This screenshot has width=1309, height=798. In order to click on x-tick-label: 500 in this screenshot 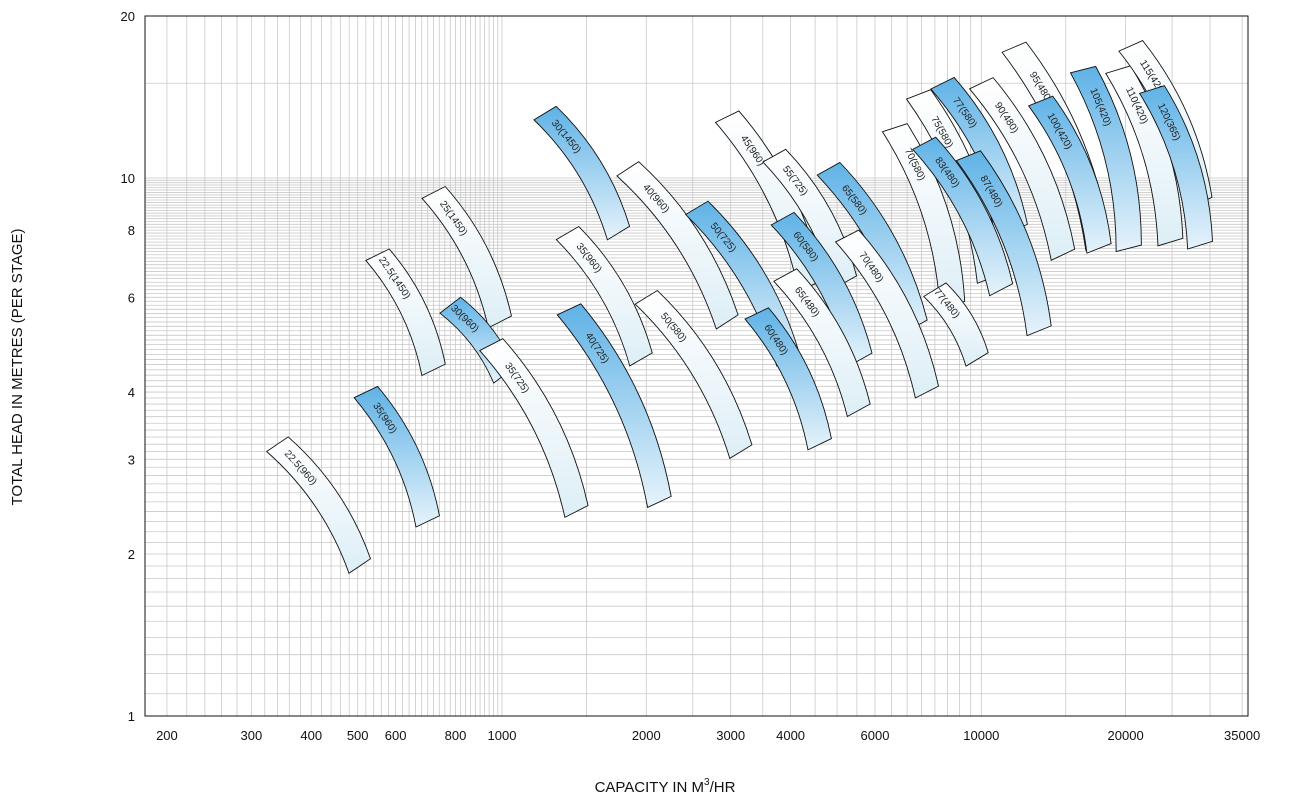, I will do `click(358, 735)`.